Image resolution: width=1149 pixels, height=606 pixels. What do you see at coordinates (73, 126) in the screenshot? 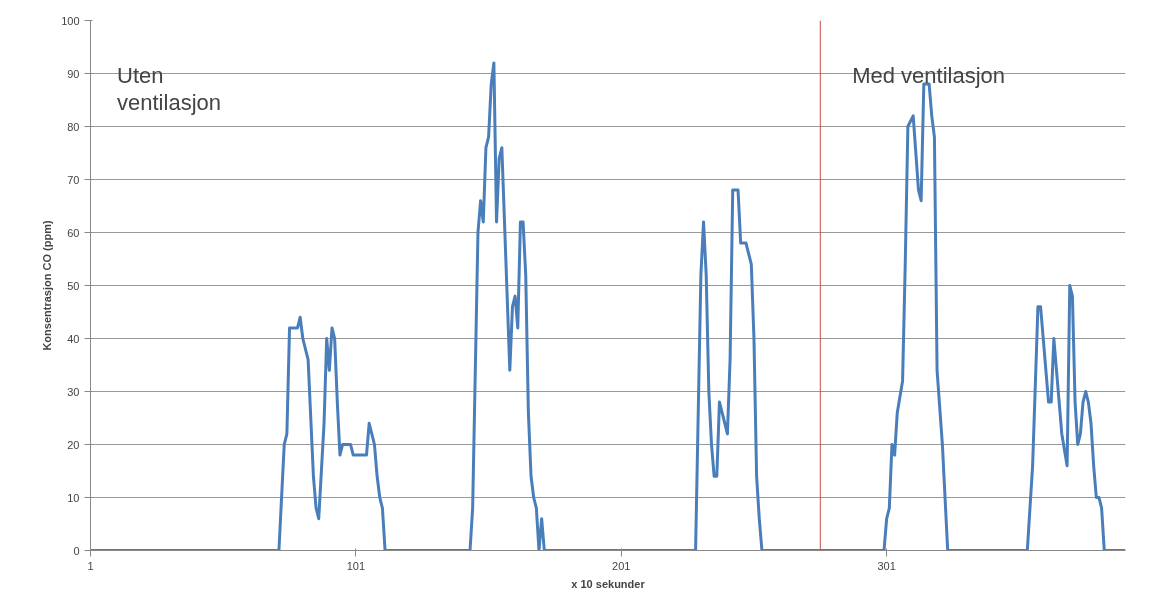
I see `y-tick-label: 80` at bounding box center [73, 126].